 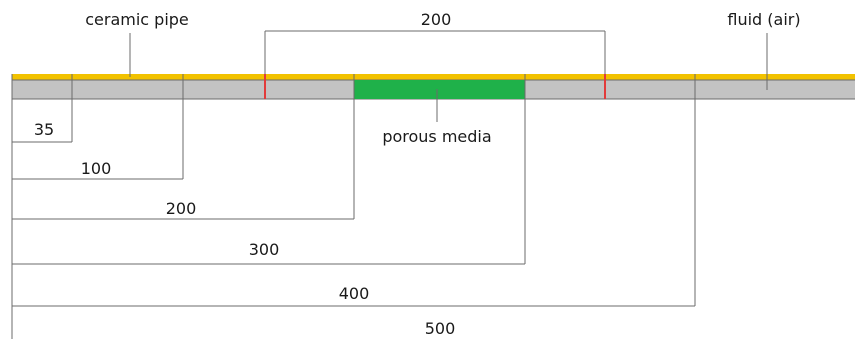 I want to click on dimension-35: 35, so click(x=42, y=121).